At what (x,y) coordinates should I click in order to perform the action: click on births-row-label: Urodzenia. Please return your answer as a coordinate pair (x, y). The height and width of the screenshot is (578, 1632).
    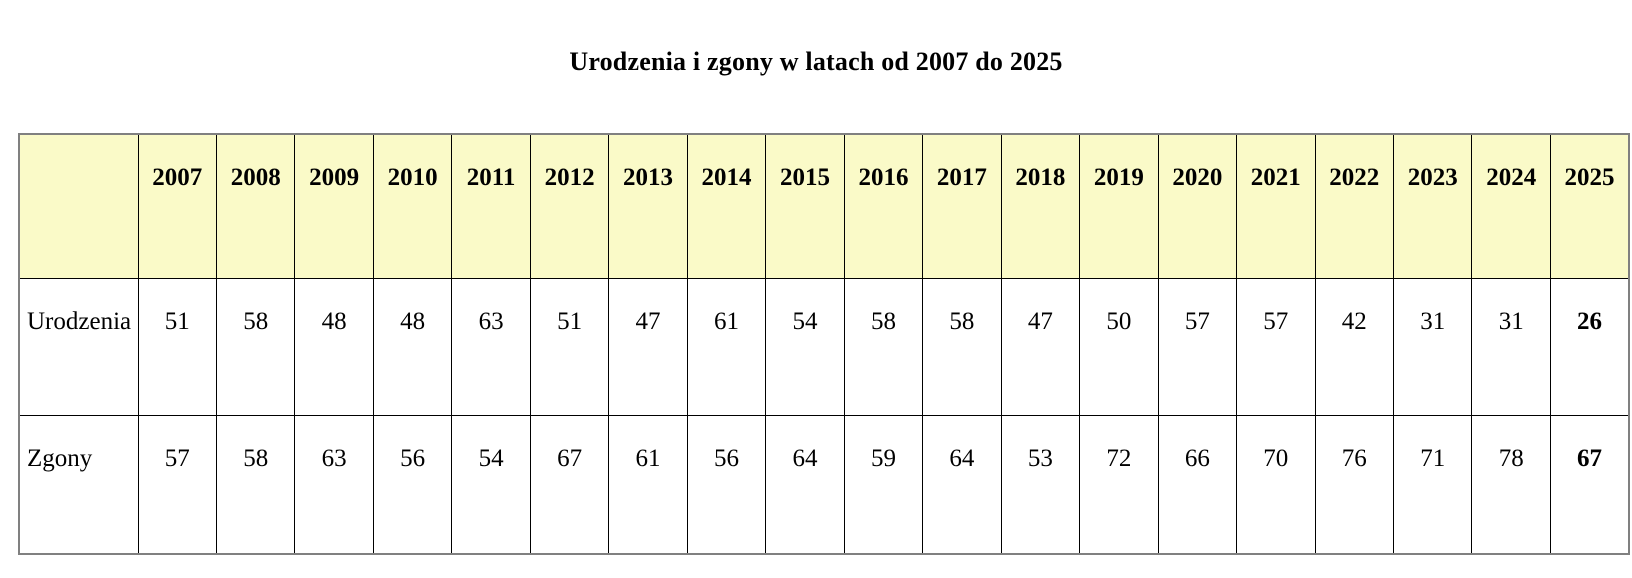
    Looking at the image, I should click on (78, 346).